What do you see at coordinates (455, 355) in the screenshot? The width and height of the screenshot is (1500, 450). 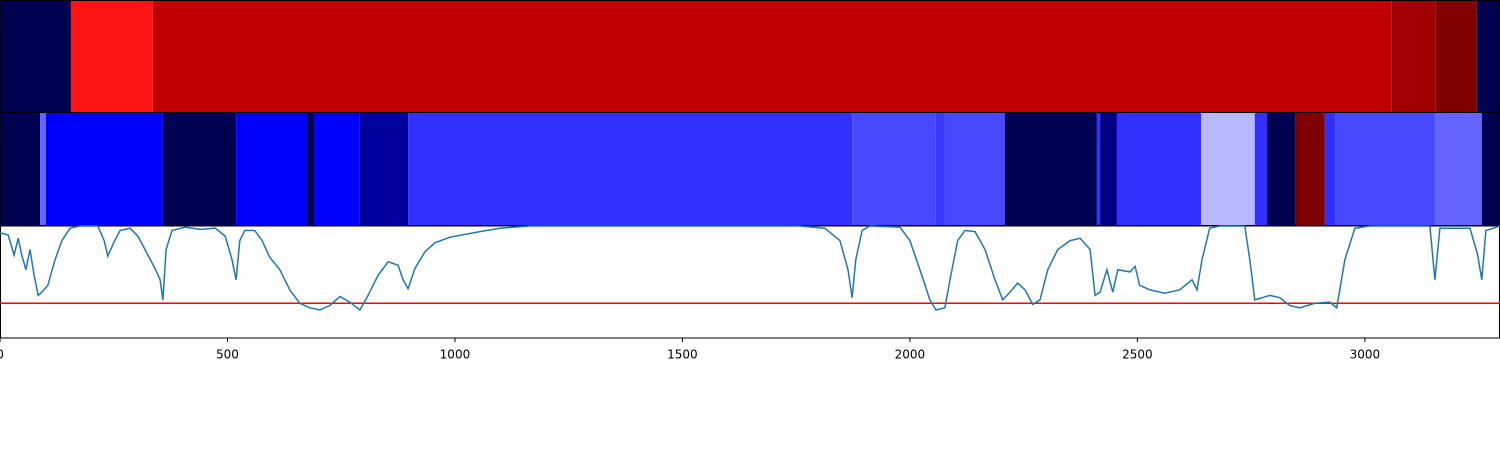 I see `x-tick-label: 1000` at bounding box center [455, 355].